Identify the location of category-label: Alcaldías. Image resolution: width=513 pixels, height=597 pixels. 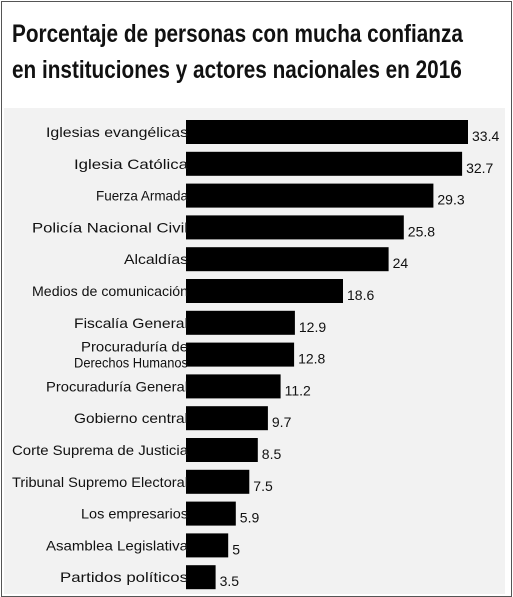
(156, 259).